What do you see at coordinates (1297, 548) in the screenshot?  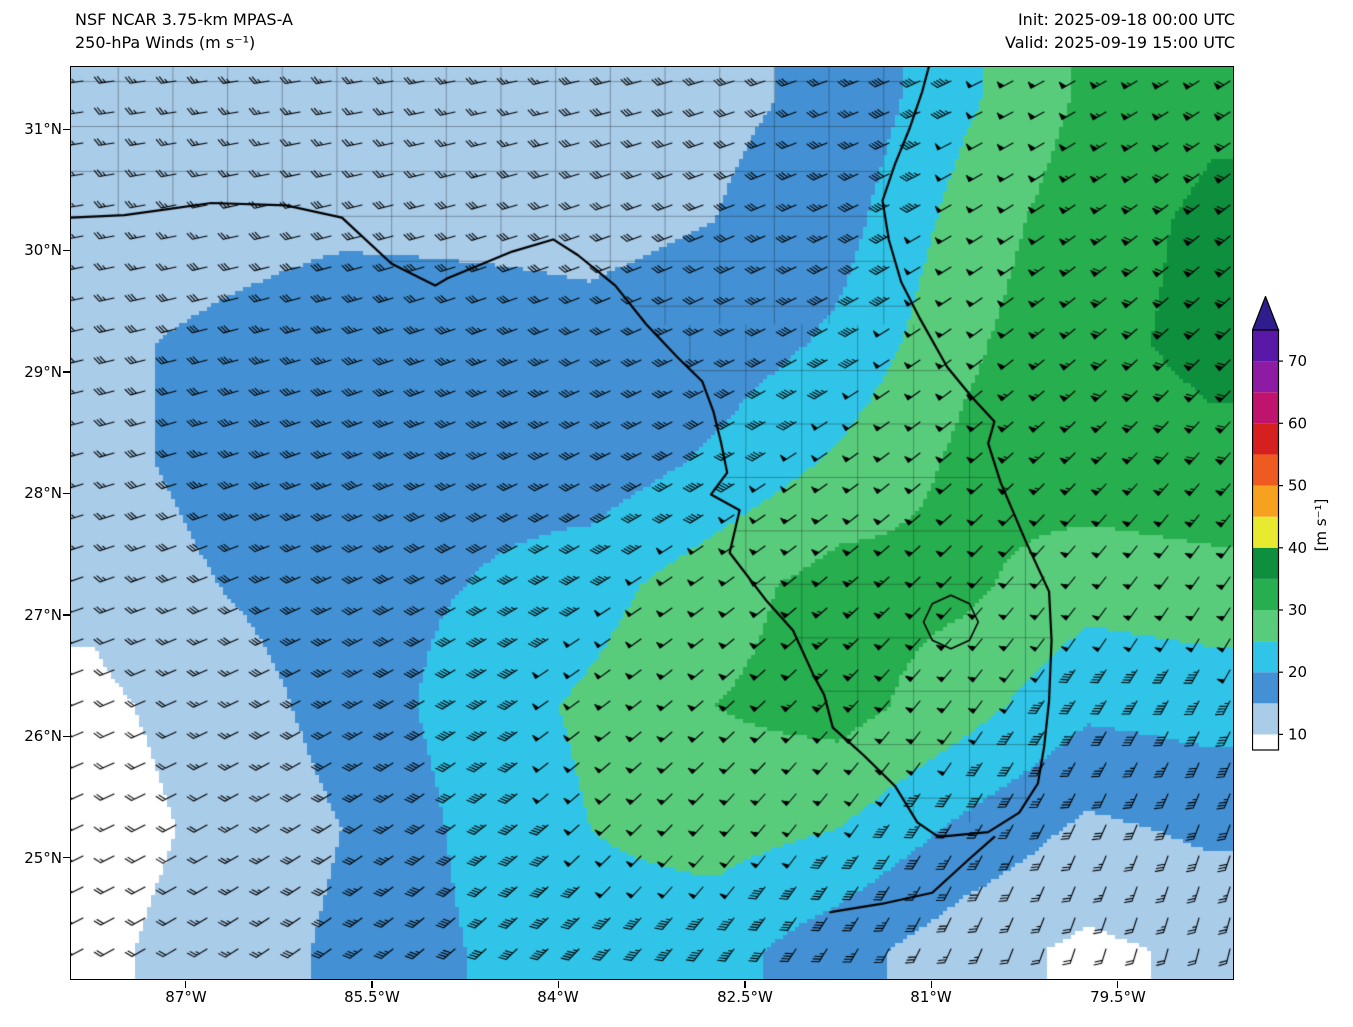 I see `colorbar-tick-label: 40` at bounding box center [1297, 548].